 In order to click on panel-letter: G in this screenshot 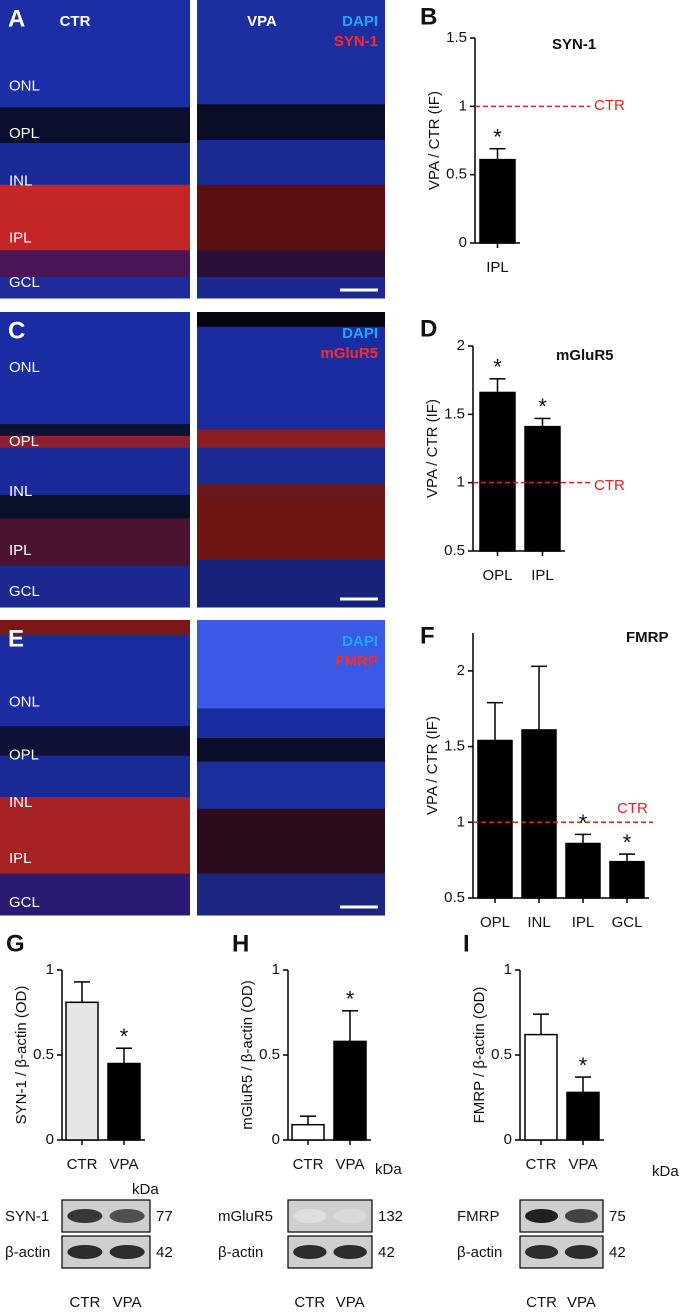, I will do `click(15, 943)`.